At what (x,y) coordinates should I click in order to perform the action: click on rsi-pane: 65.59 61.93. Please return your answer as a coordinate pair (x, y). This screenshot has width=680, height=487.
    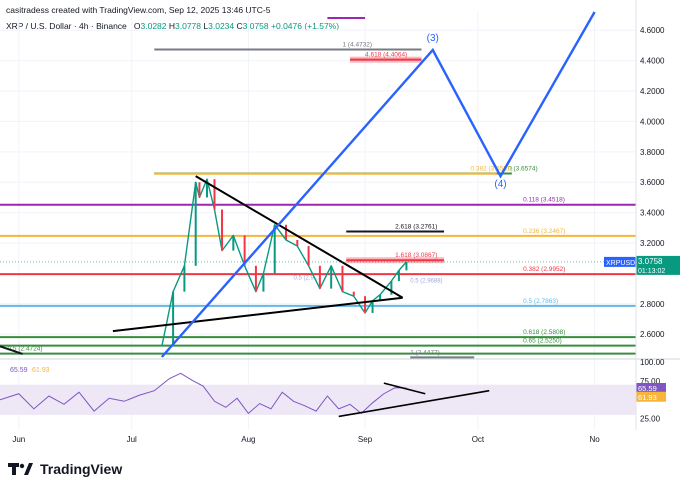
    Looking at the image, I should click on (318, 392).